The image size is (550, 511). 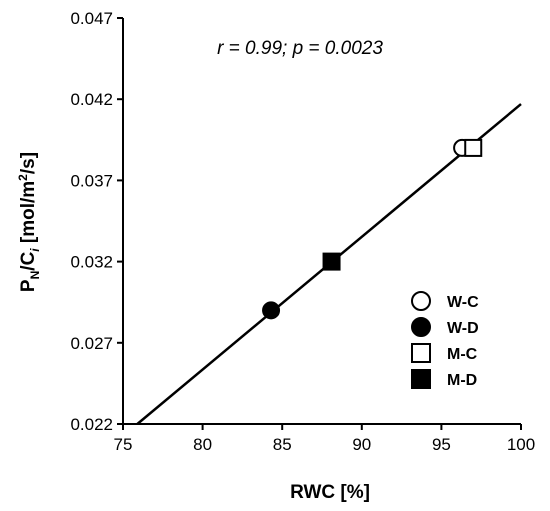 What do you see at coordinates (462, 354) in the screenshot?
I see `legend-label-m-c: M-C` at bounding box center [462, 354].